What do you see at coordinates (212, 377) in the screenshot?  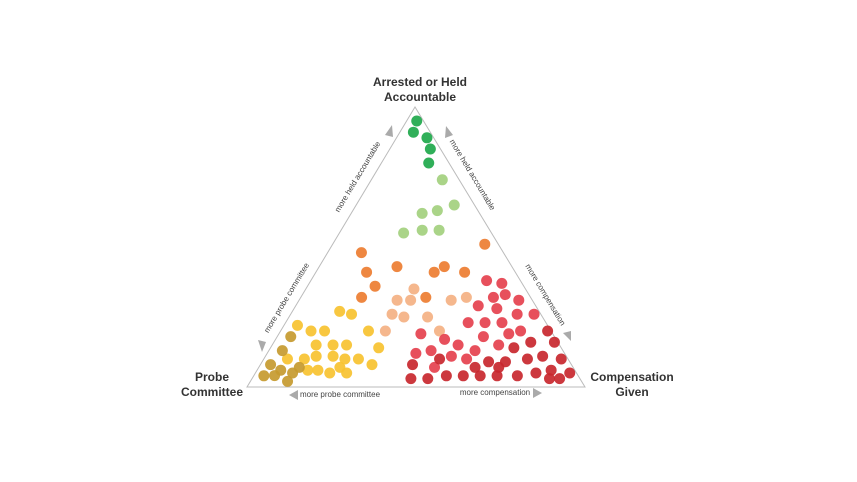 I see `corner-label-left: Probe` at bounding box center [212, 377].